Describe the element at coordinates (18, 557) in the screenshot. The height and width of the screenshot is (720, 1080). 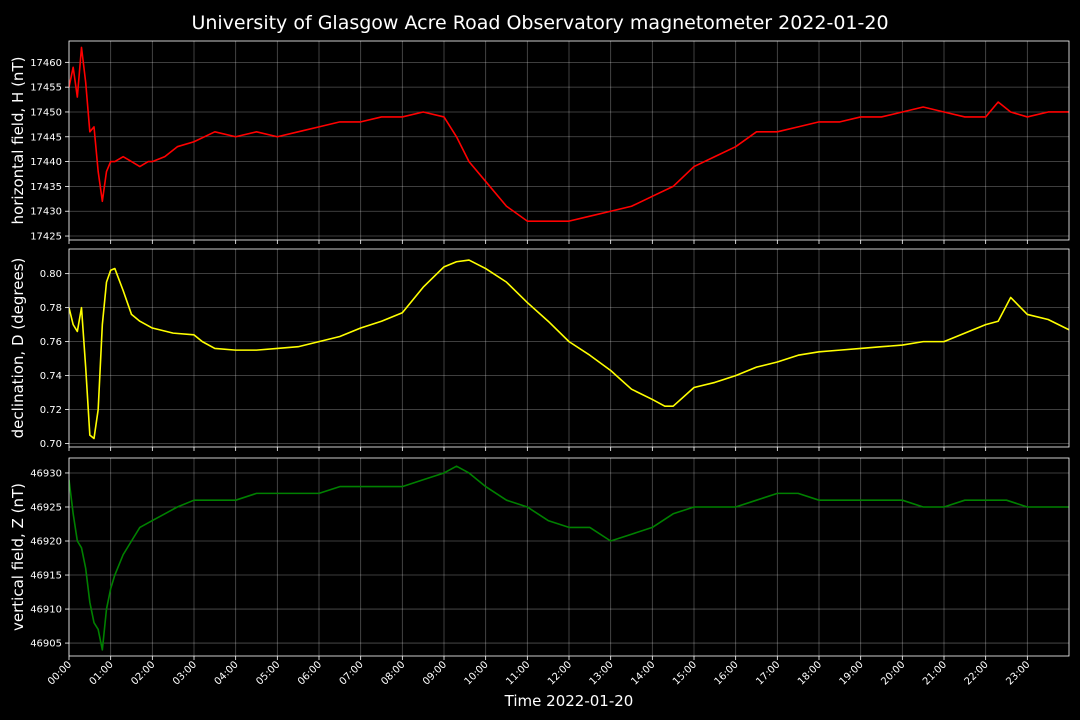
I see `y-axis-label-vertical: vertical field, Z (nT)` at that location.